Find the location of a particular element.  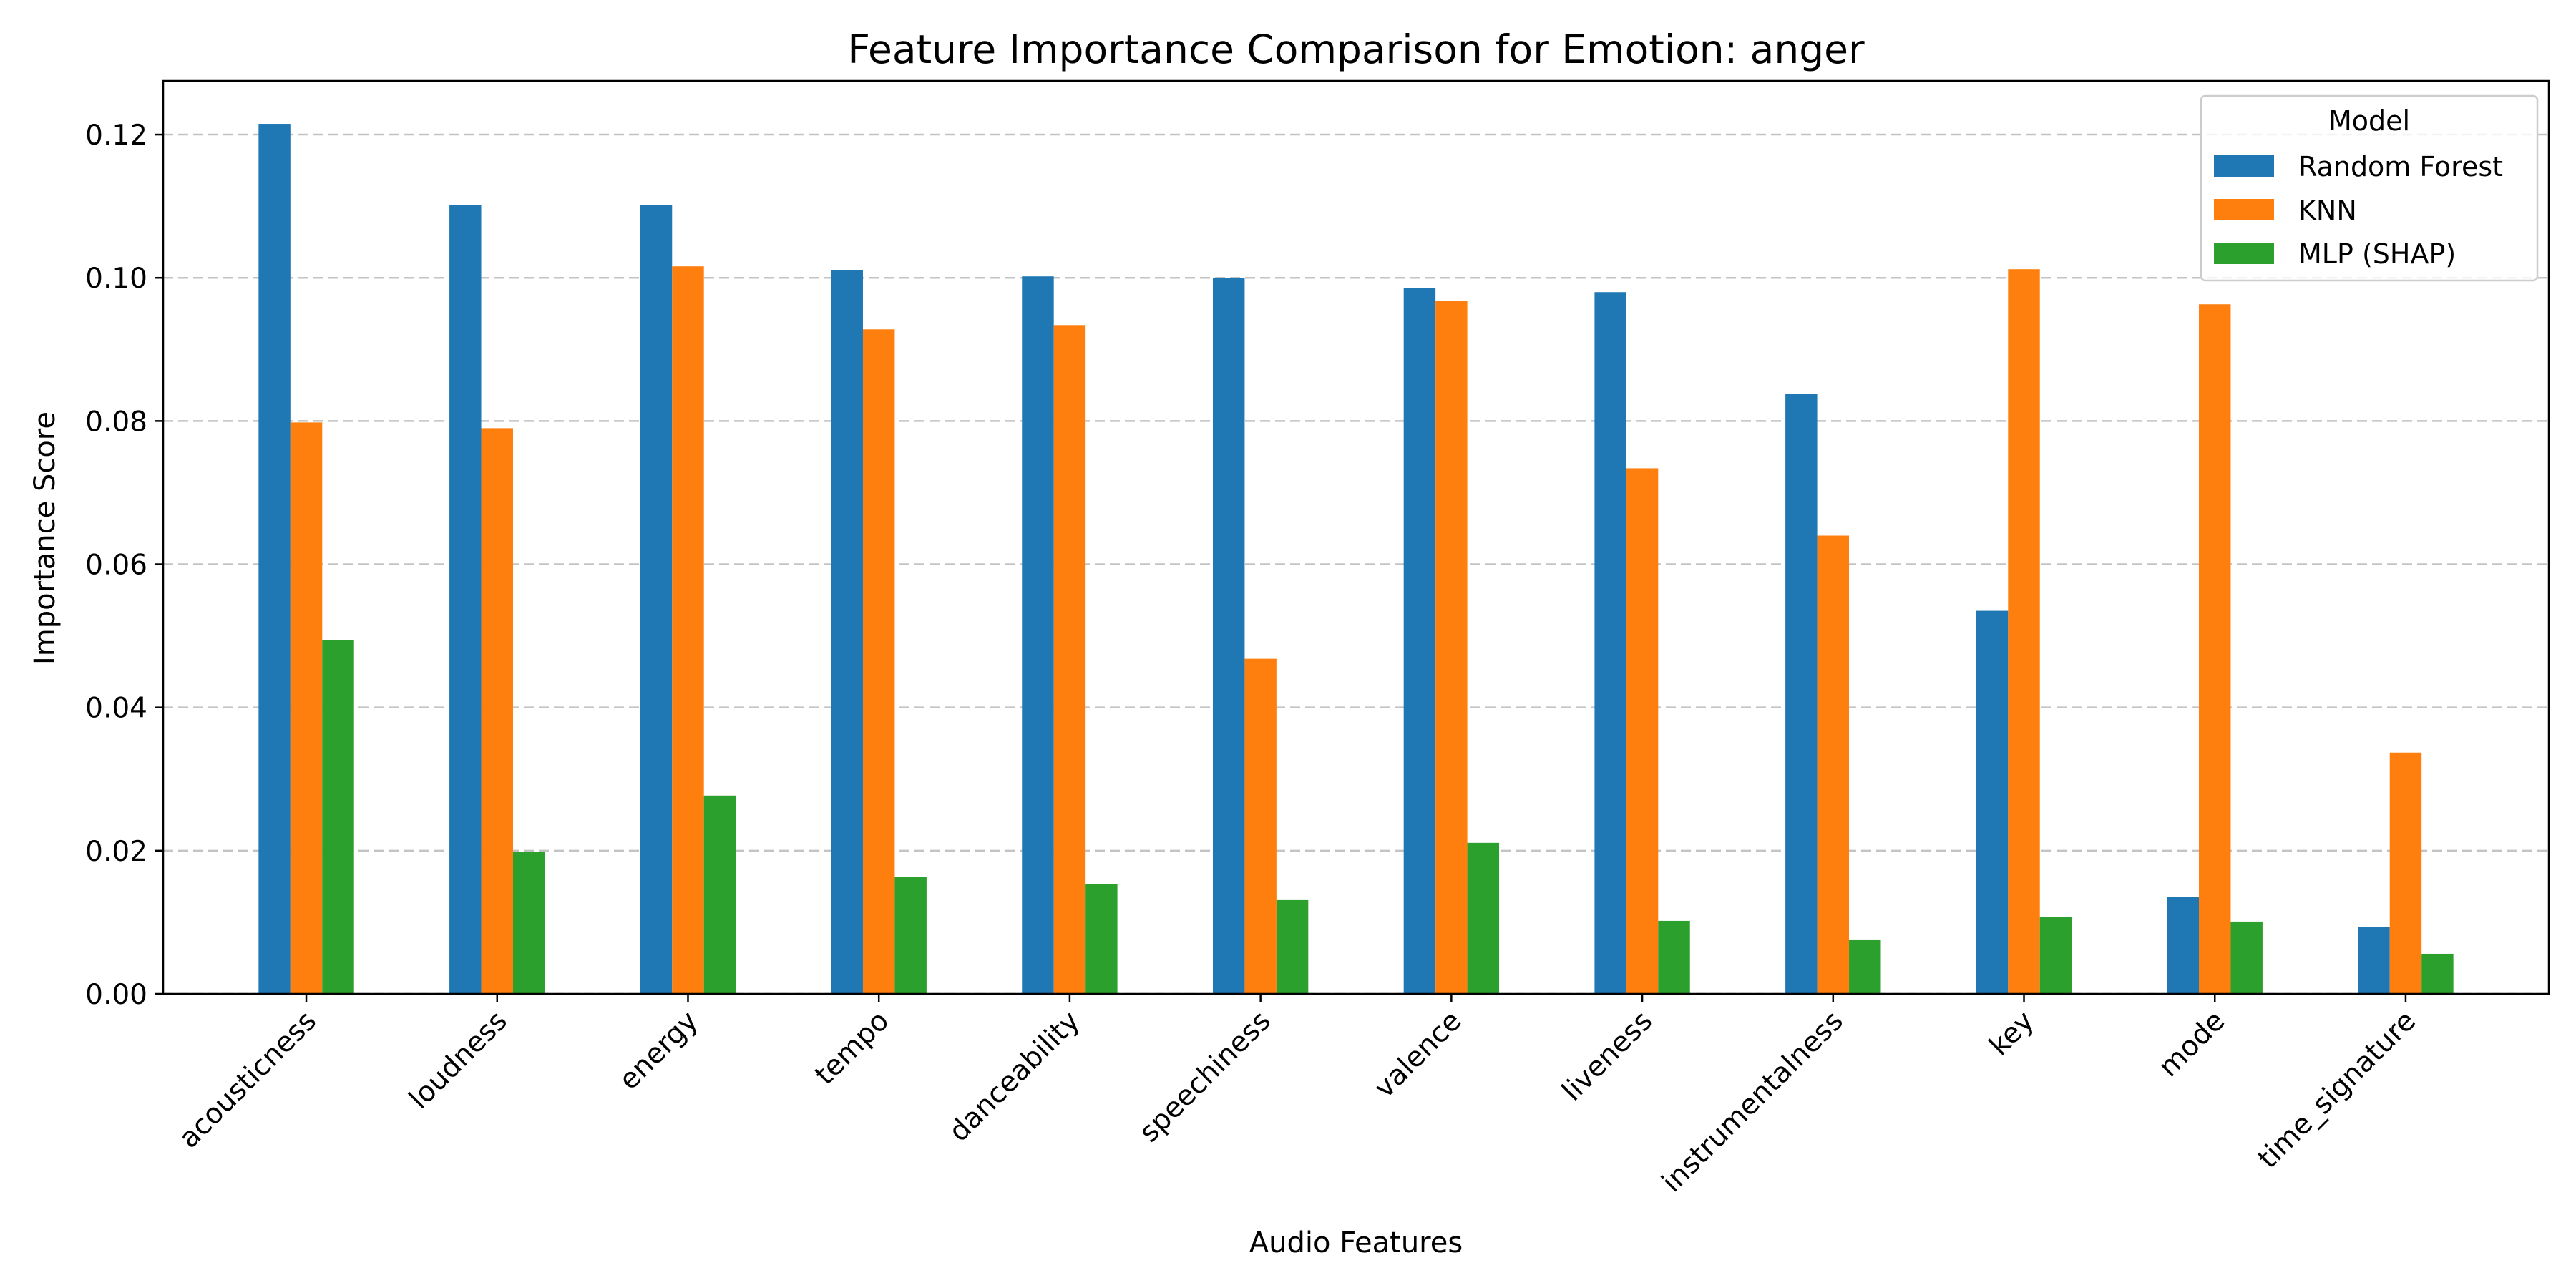

legend-box is located at coordinates (2369, 188).